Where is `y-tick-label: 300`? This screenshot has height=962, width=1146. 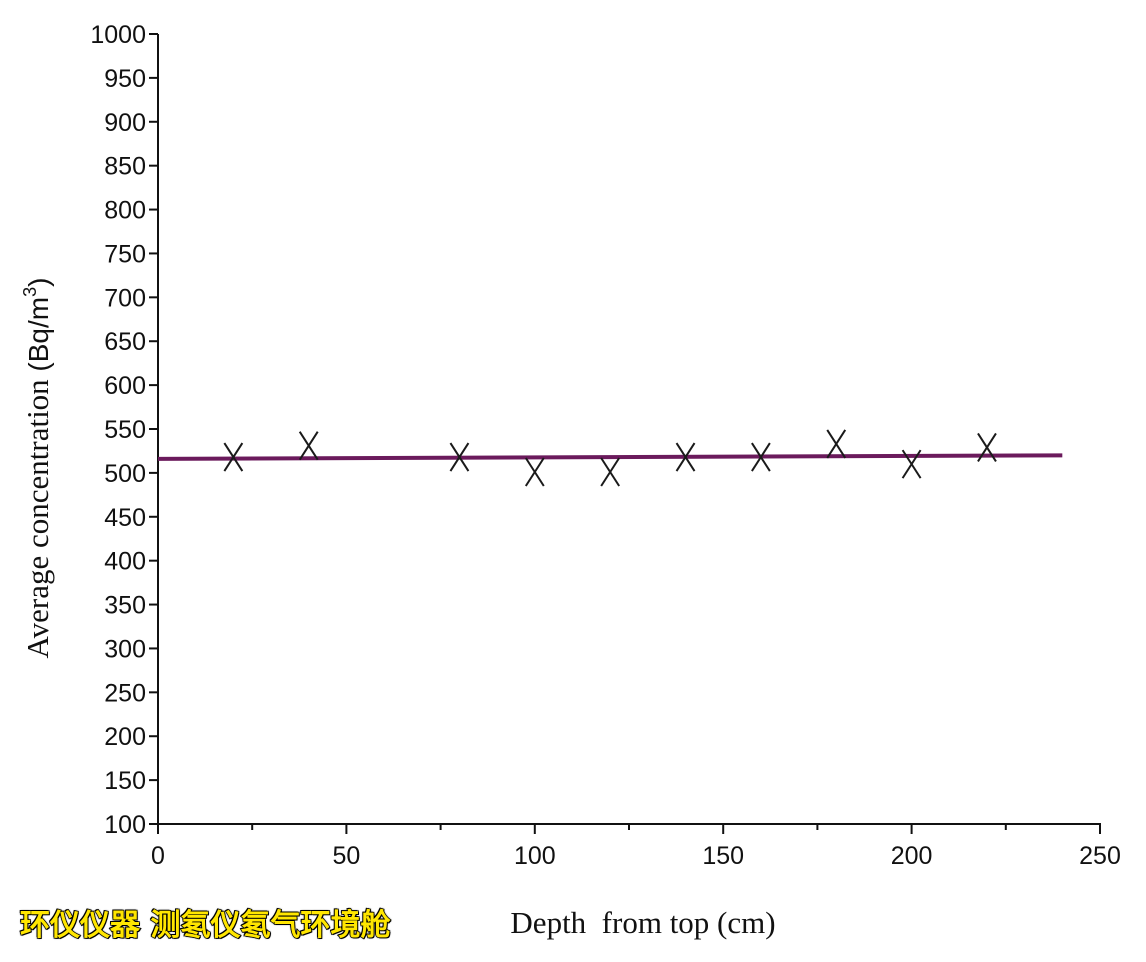
y-tick-label: 300 is located at coordinates (125, 649).